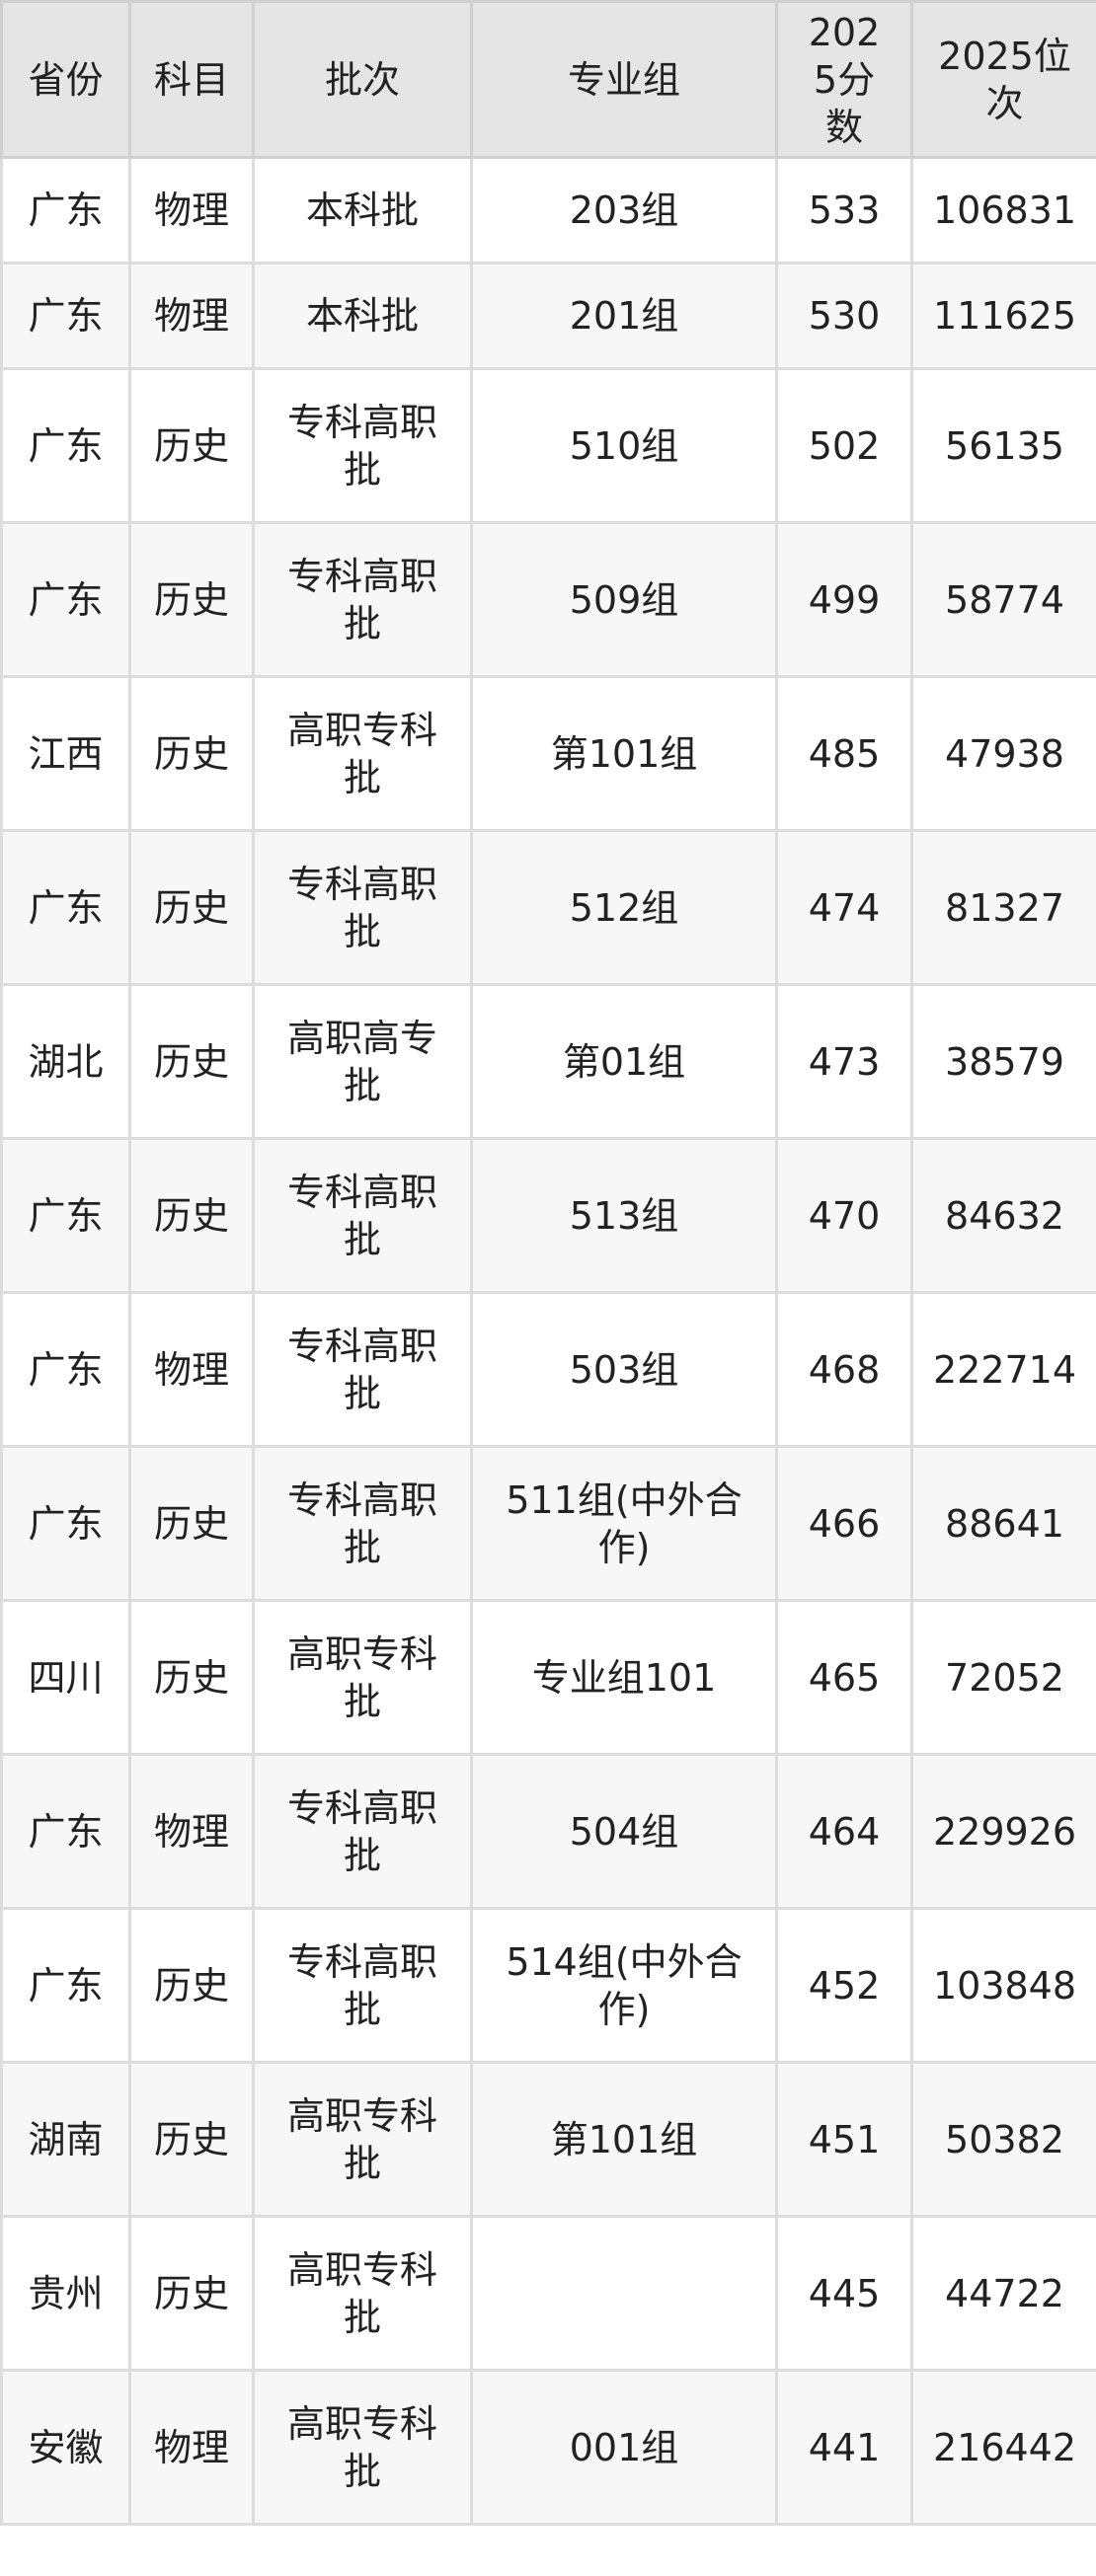 This screenshot has width=1096, height=2576. I want to click on cell-rank-2025: 44722, so click(1003, 2294).